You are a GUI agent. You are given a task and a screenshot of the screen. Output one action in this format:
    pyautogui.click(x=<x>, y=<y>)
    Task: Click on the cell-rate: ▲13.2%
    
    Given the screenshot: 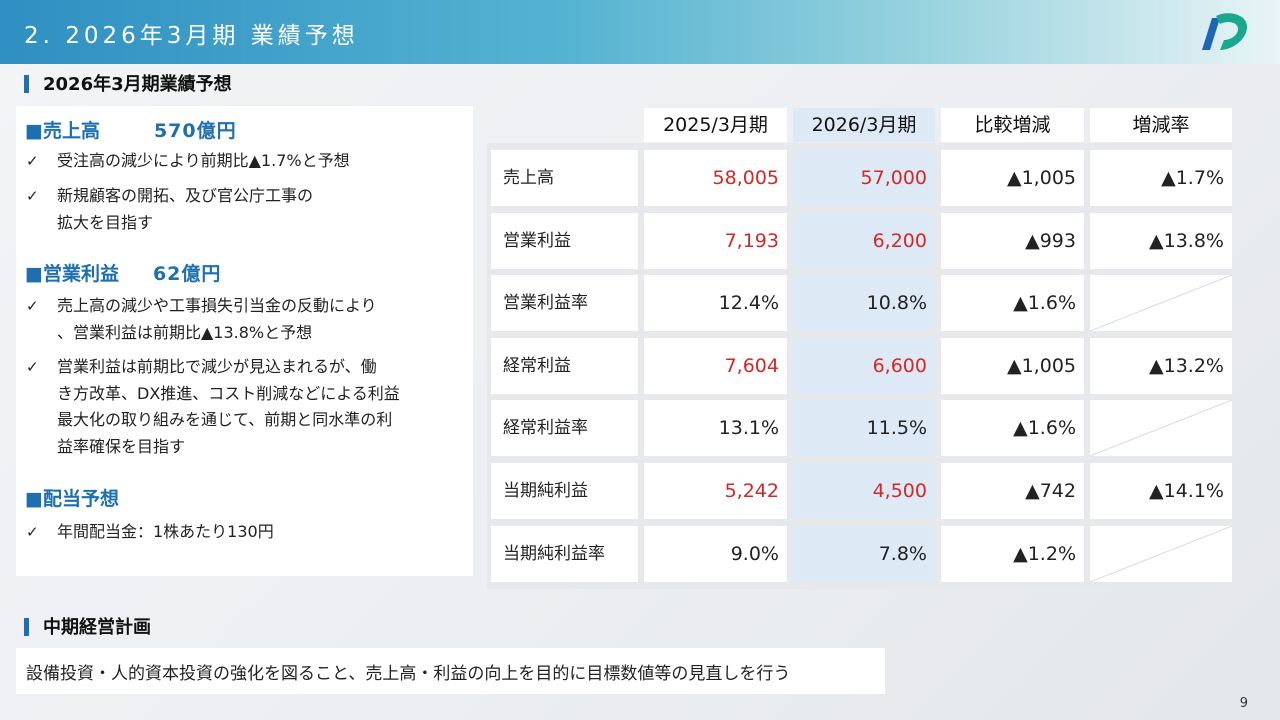 What is the action you would take?
    pyautogui.click(x=1161, y=366)
    